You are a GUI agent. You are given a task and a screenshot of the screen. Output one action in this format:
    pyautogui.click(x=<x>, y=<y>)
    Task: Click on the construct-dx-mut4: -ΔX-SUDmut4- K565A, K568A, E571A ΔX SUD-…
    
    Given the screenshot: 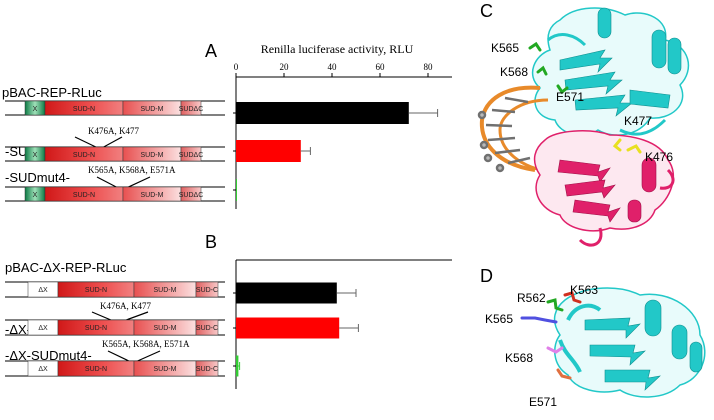 What is the action you would take?
    pyautogui.click(x=115, y=358)
    